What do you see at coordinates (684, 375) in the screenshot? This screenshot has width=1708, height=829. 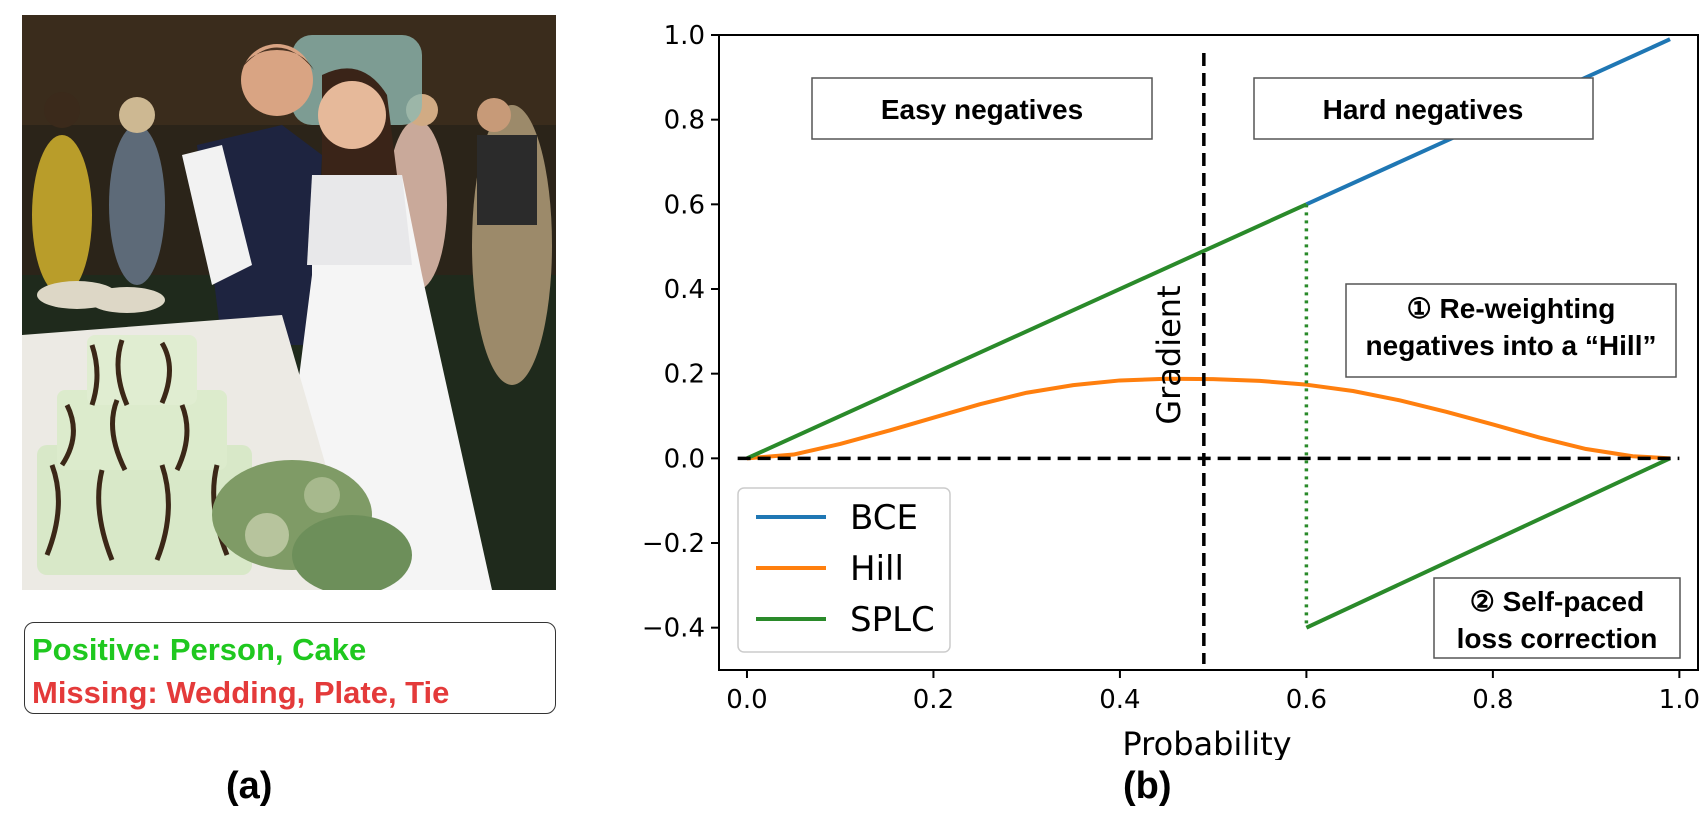 I see `y-tick-label: 0.2` at bounding box center [684, 375].